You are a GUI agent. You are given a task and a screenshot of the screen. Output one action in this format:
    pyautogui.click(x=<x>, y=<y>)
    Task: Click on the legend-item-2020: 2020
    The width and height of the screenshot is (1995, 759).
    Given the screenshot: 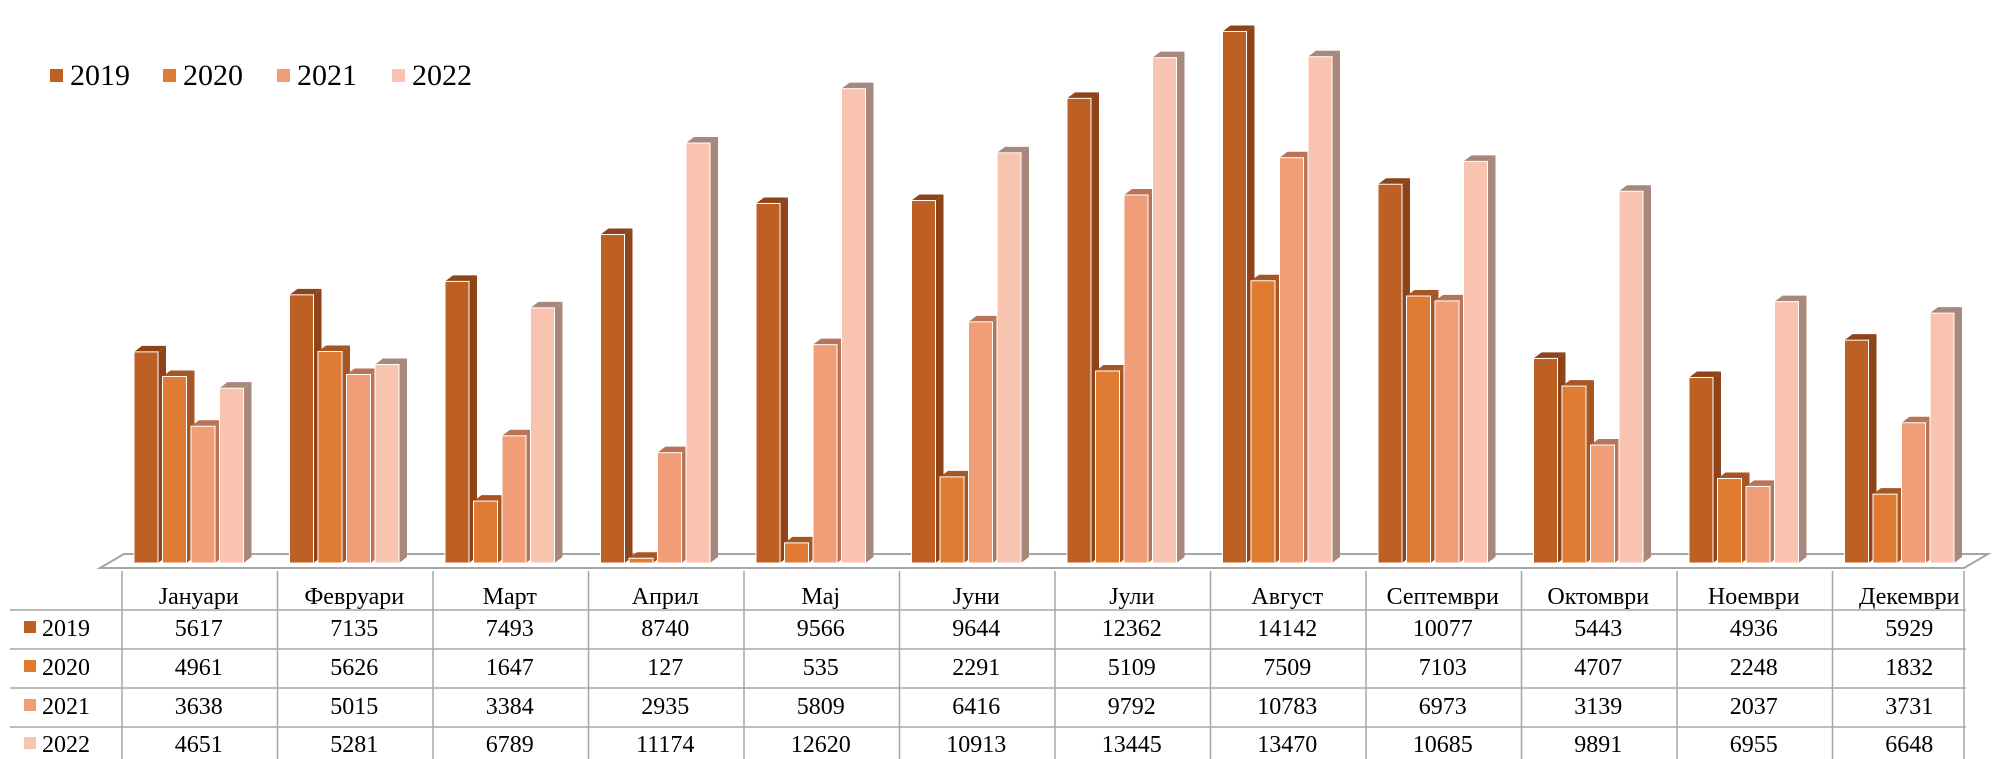 What is the action you would take?
    pyautogui.click(x=203, y=75)
    